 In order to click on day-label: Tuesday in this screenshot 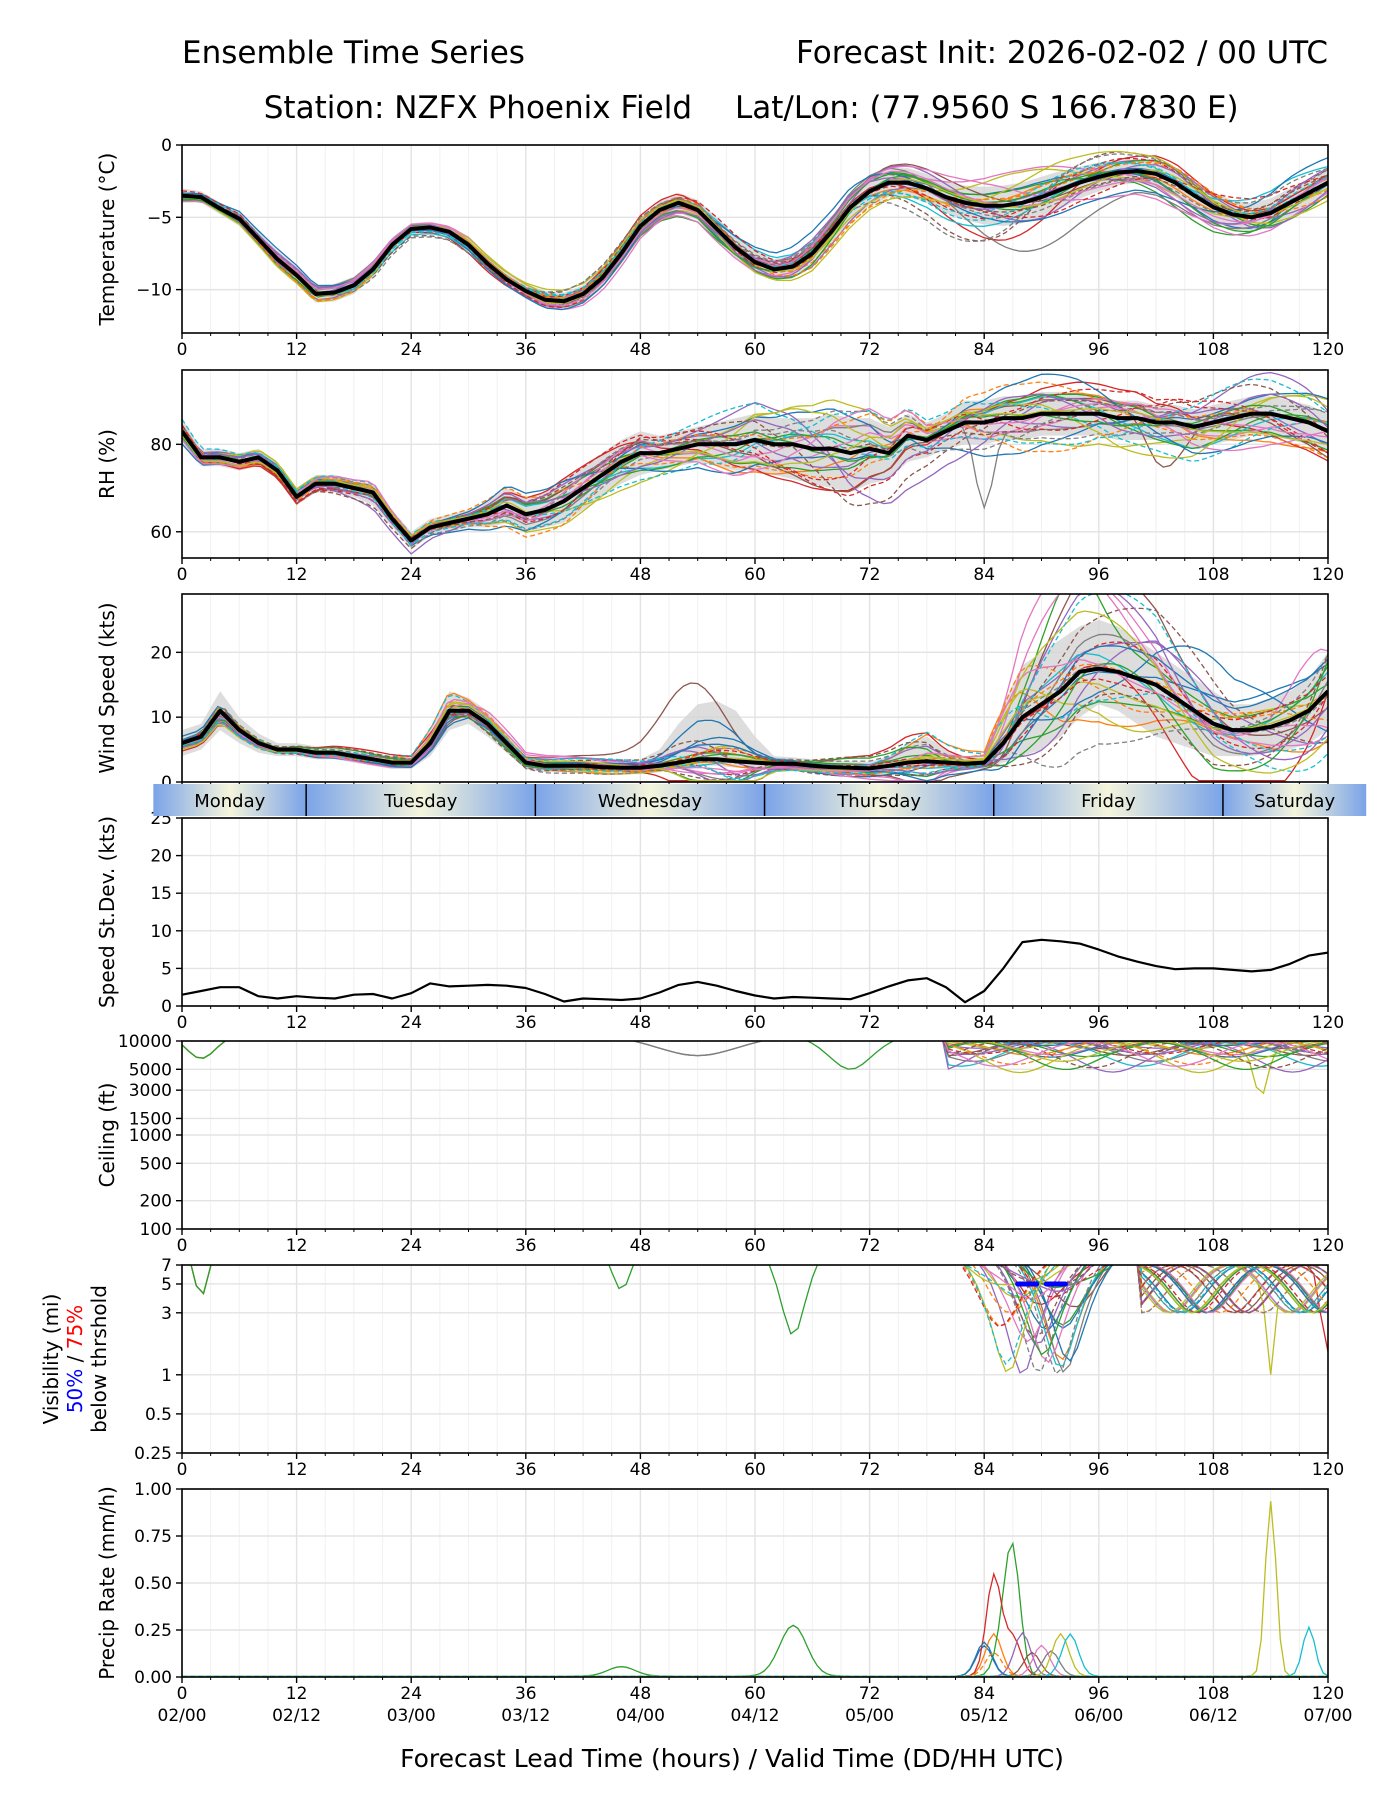, I will do `click(420, 801)`.